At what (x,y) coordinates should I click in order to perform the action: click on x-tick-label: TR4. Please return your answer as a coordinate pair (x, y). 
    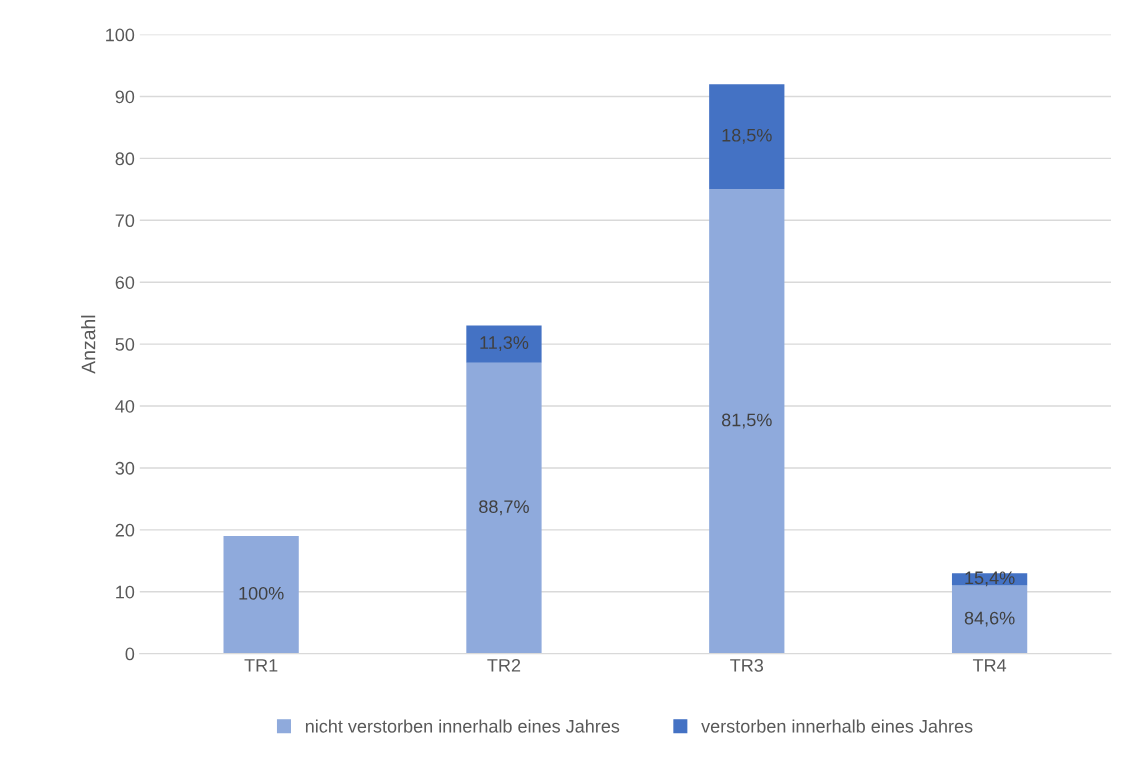
    Looking at the image, I should click on (989, 665).